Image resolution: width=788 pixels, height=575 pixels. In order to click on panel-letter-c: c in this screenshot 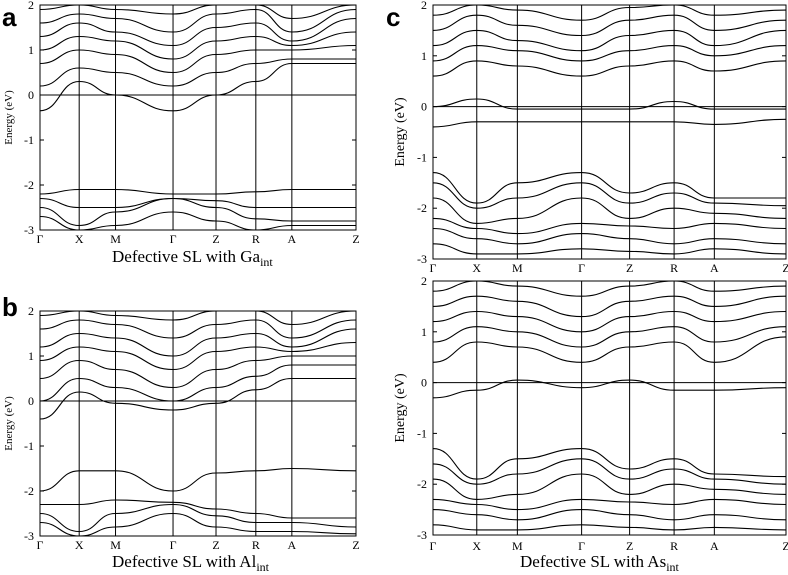, I will do `click(393, 17)`.